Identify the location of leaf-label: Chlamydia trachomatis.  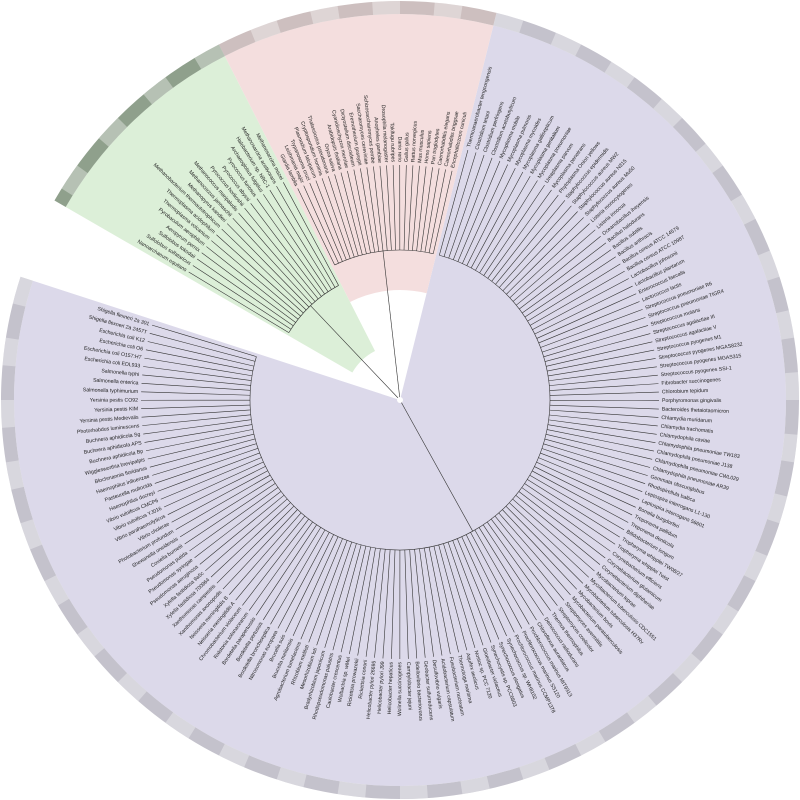
(686, 429).